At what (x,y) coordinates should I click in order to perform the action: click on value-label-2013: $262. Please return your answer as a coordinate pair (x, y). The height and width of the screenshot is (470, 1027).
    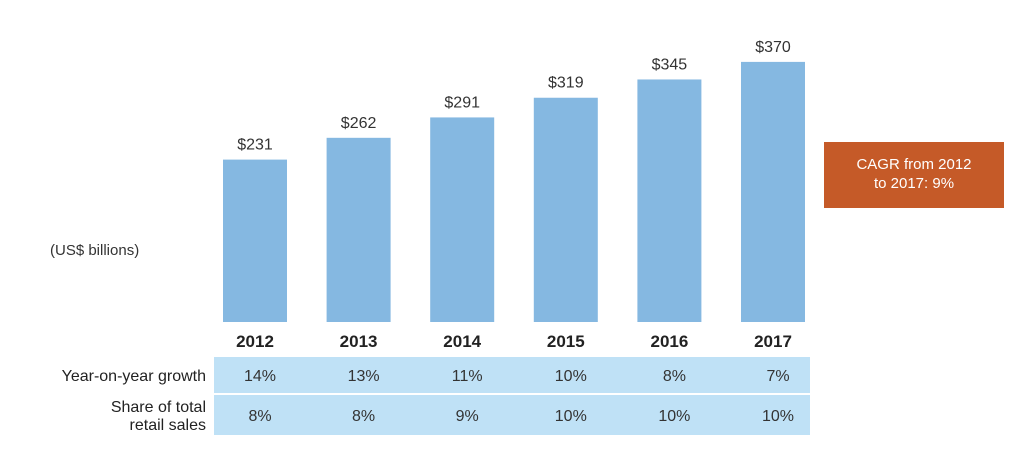
    Looking at the image, I should click on (359, 123).